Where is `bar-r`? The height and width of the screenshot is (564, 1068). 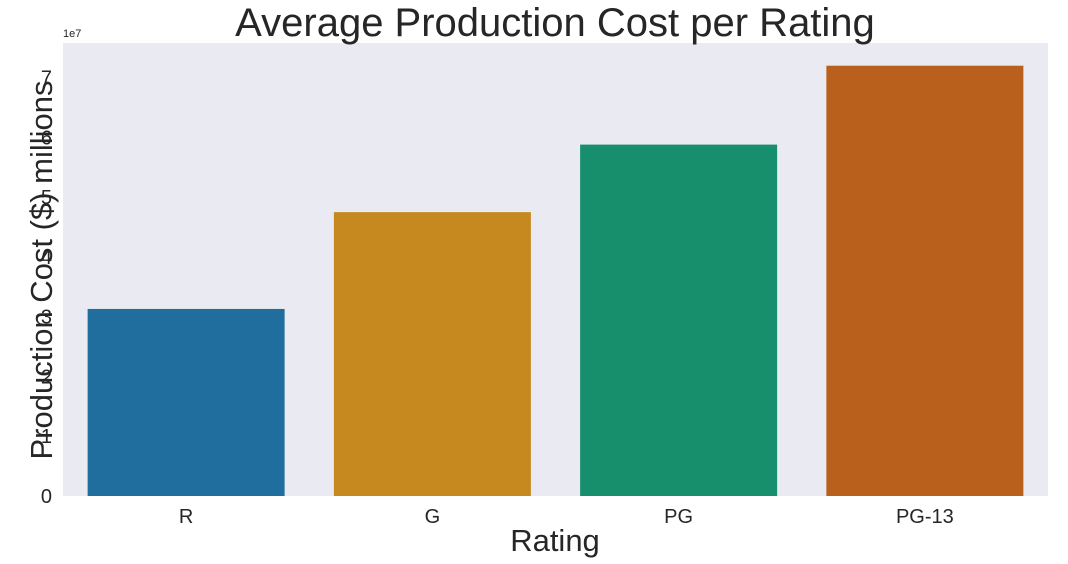
bar-r is located at coordinates (186, 402).